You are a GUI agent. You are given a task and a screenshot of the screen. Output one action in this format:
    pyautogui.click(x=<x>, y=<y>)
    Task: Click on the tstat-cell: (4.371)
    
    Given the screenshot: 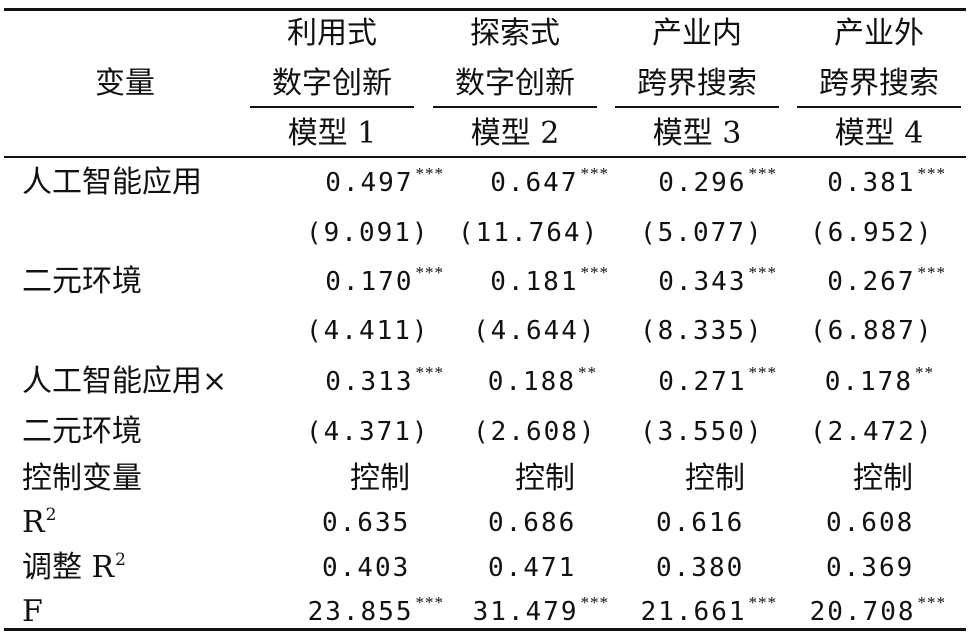 What is the action you would take?
    pyautogui.click(x=368, y=432)
    